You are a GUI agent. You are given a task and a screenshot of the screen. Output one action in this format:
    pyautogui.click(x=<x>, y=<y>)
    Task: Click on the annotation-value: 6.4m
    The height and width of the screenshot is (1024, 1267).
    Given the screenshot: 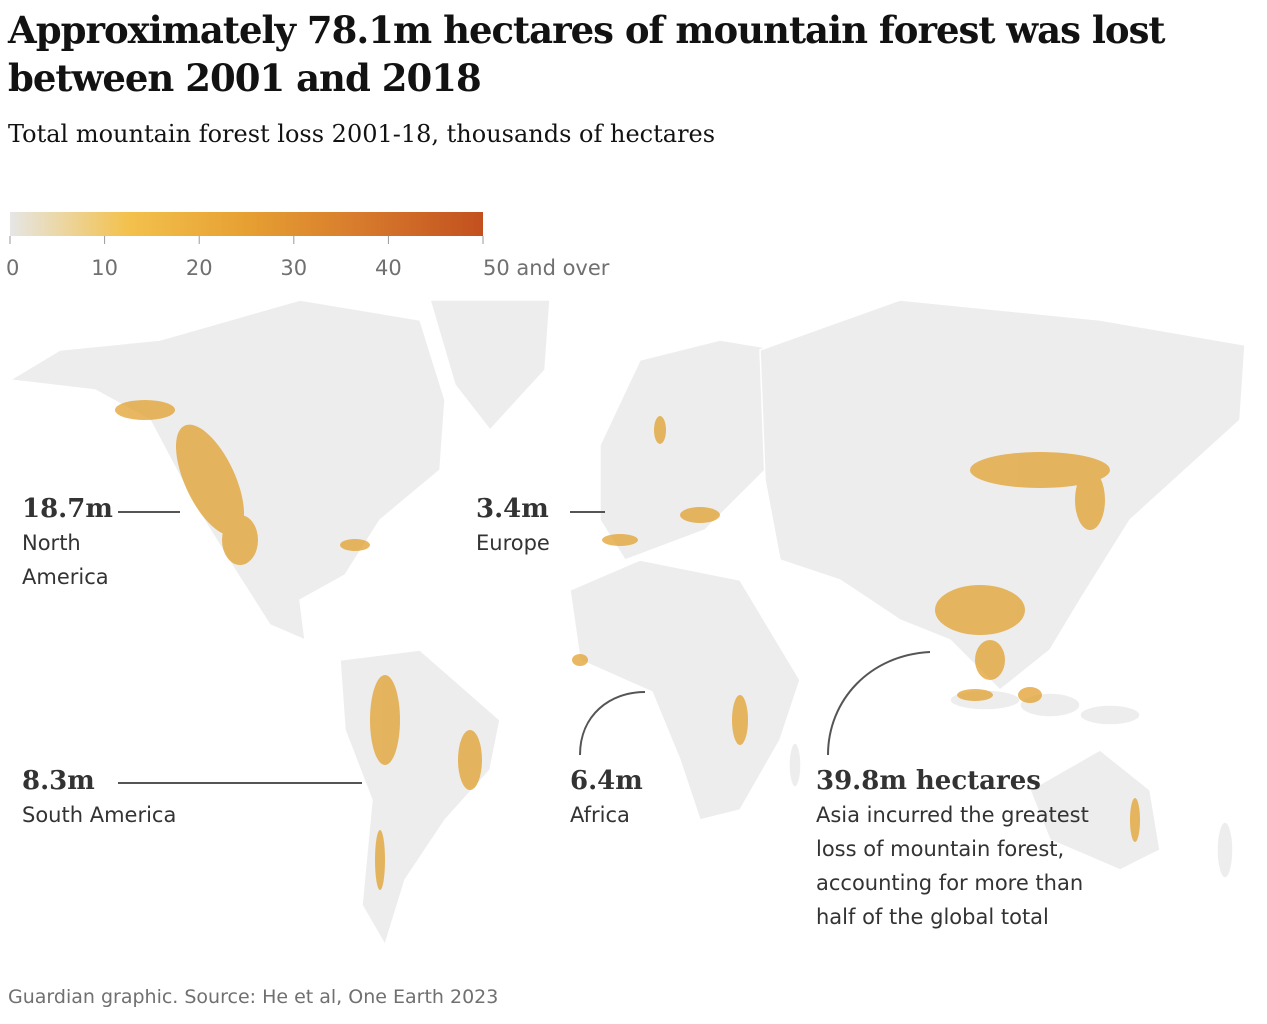 What is the action you would take?
    pyautogui.click(x=606, y=781)
    